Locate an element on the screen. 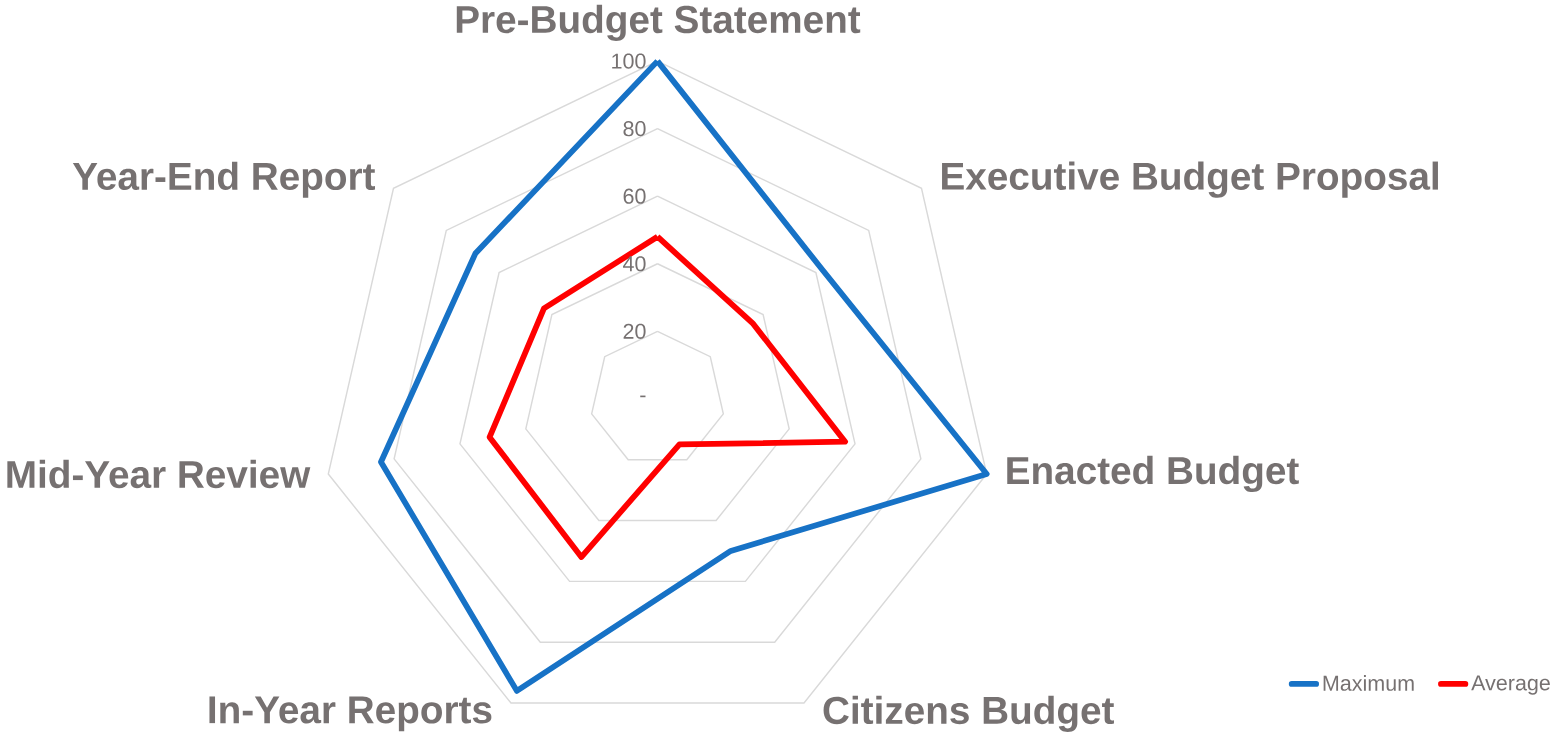  spoke-label: Enacted Budget is located at coordinates (1153, 474).